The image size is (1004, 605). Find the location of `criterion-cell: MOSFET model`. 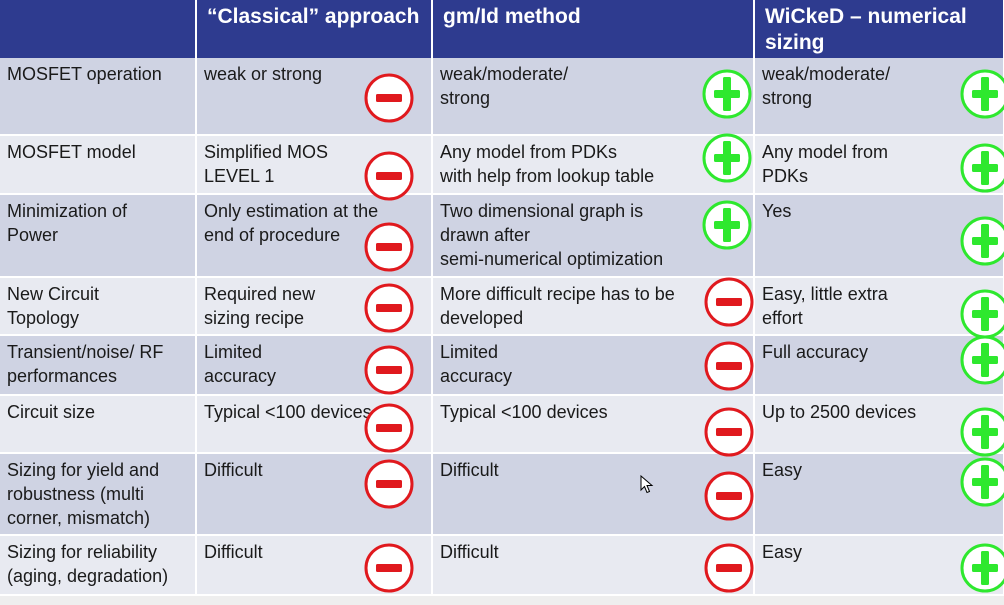

criterion-cell: MOSFET model is located at coordinates (98, 165).